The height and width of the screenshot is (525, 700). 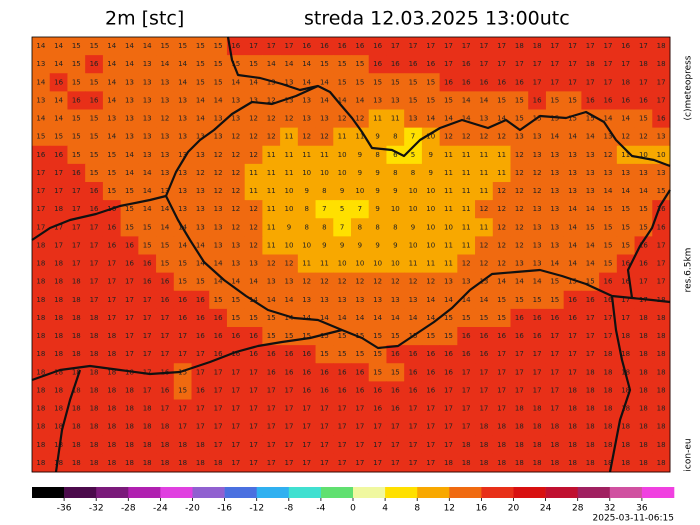 What do you see at coordinates (144, 19) in the screenshot?
I see `field-title: 2m [stc]` at bounding box center [144, 19].